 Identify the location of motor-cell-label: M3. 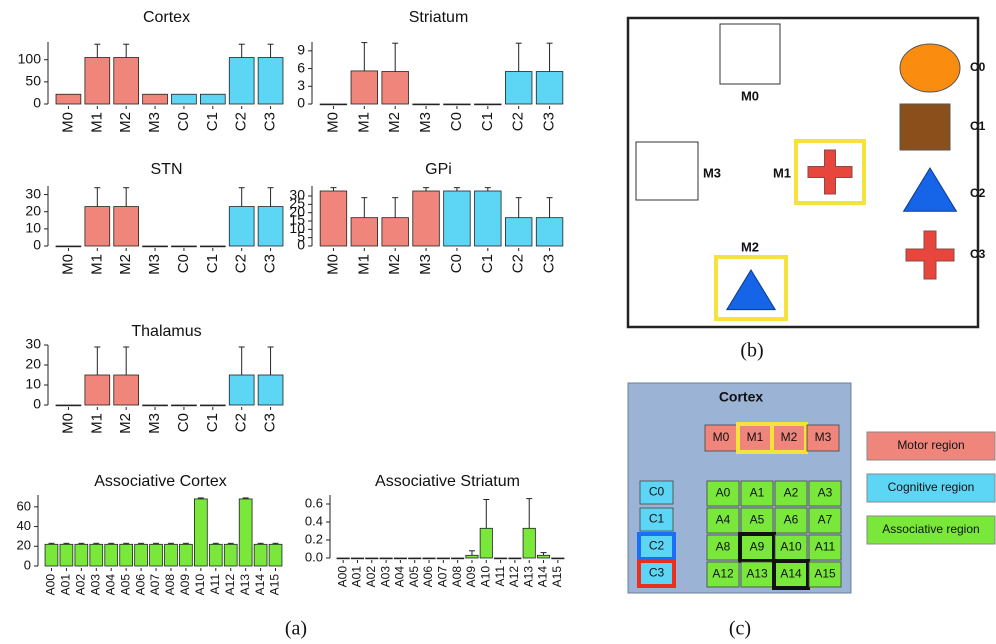
(823, 437).